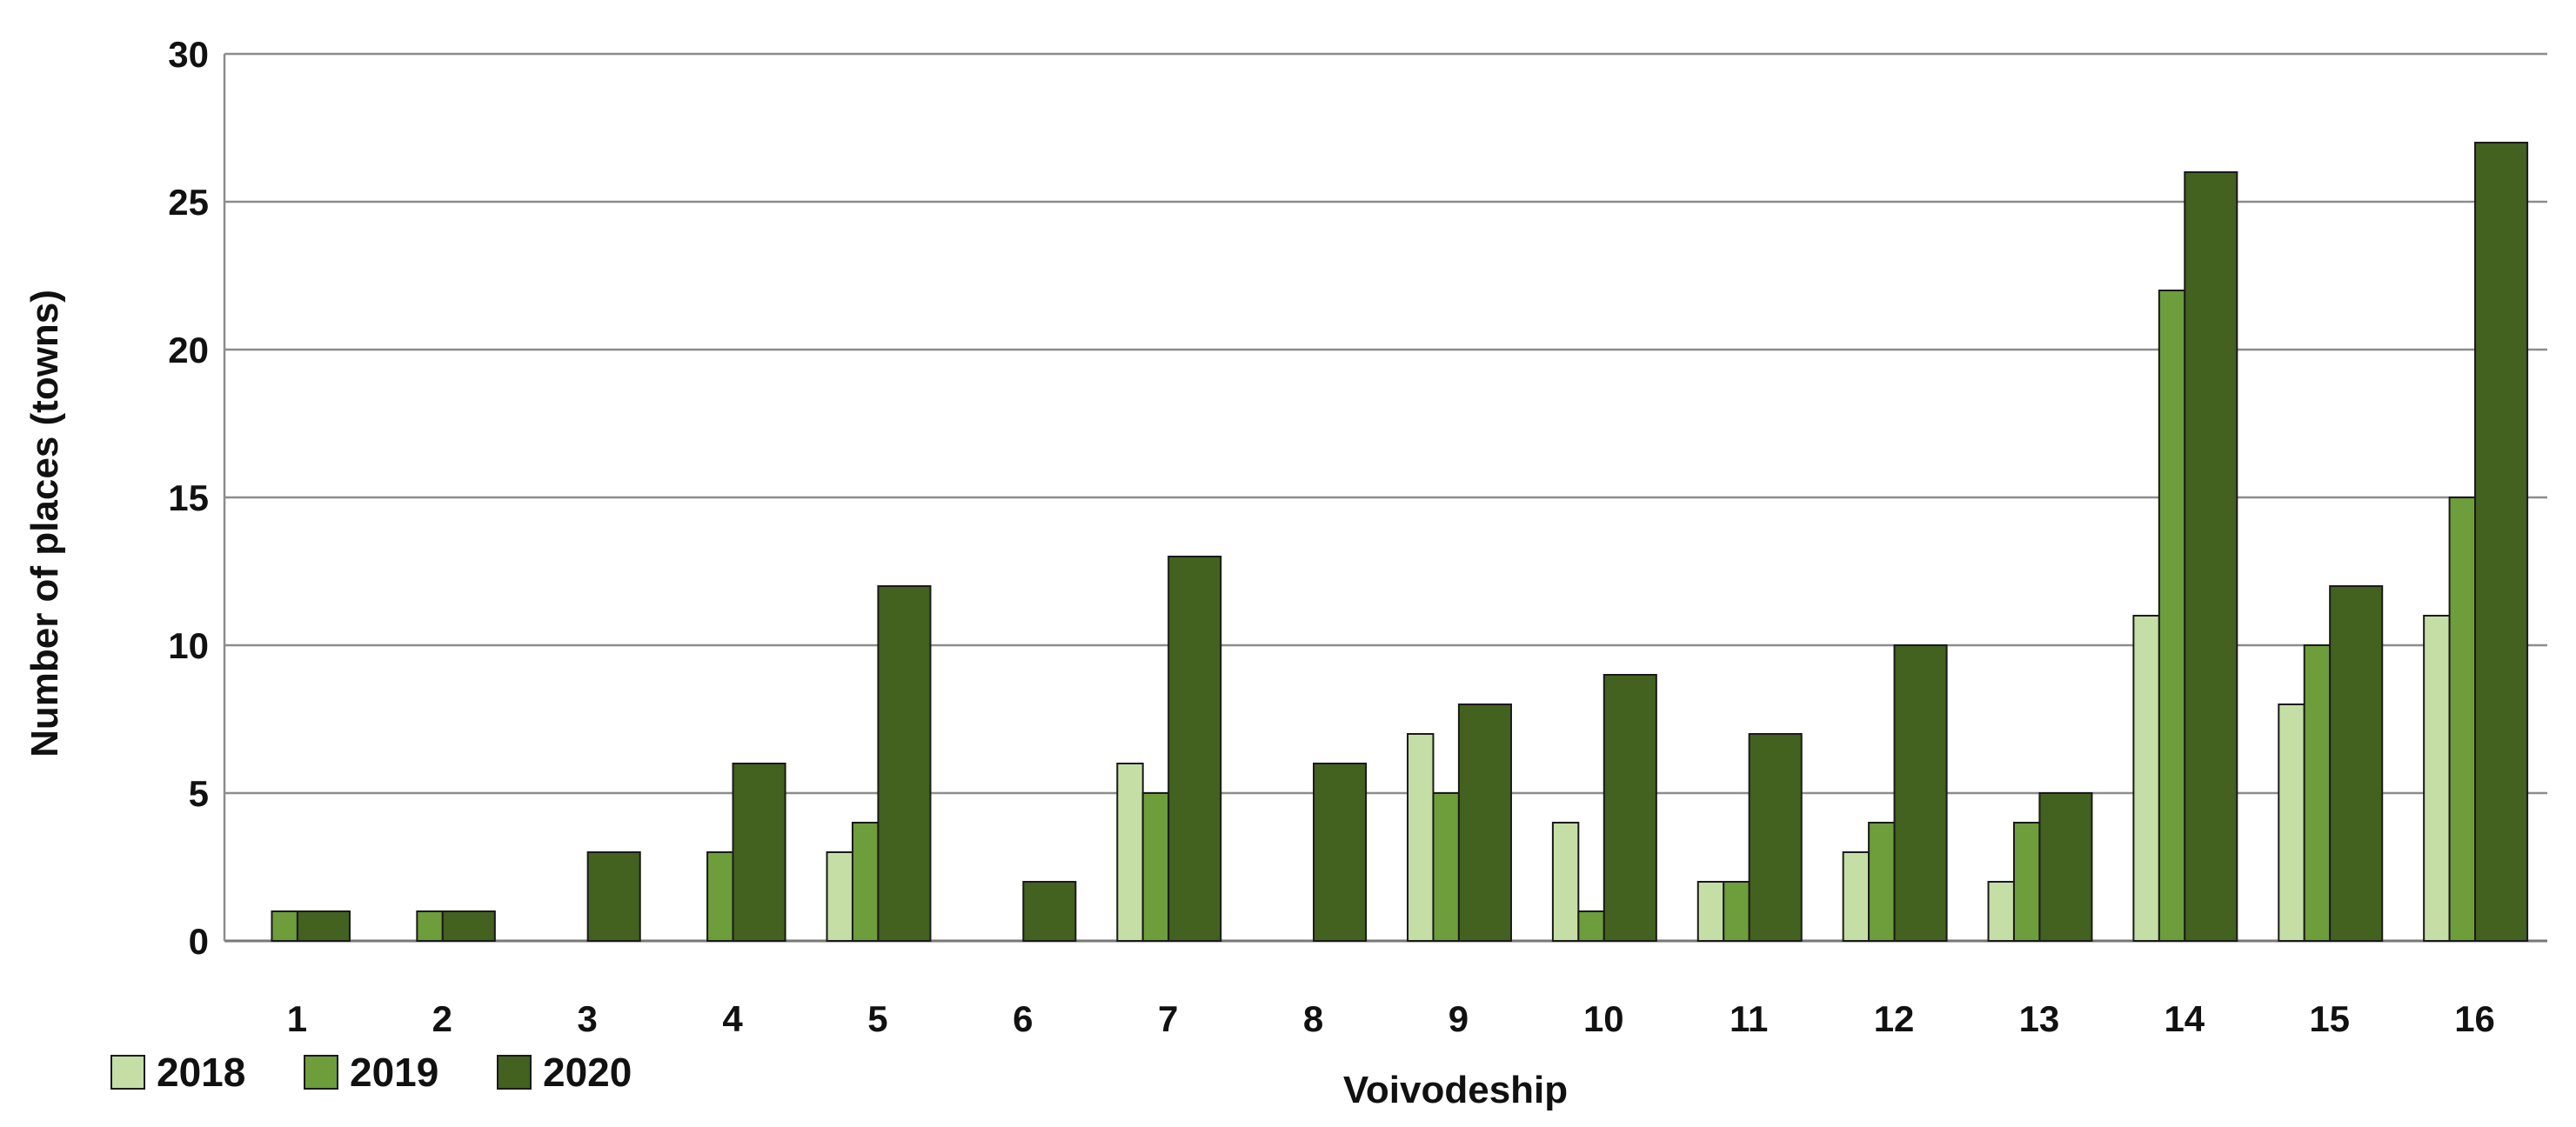 Image resolution: width=2576 pixels, height=1127 pixels. What do you see at coordinates (201, 1073) in the screenshot?
I see `legend-label-2018: 2018` at bounding box center [201, 1073].